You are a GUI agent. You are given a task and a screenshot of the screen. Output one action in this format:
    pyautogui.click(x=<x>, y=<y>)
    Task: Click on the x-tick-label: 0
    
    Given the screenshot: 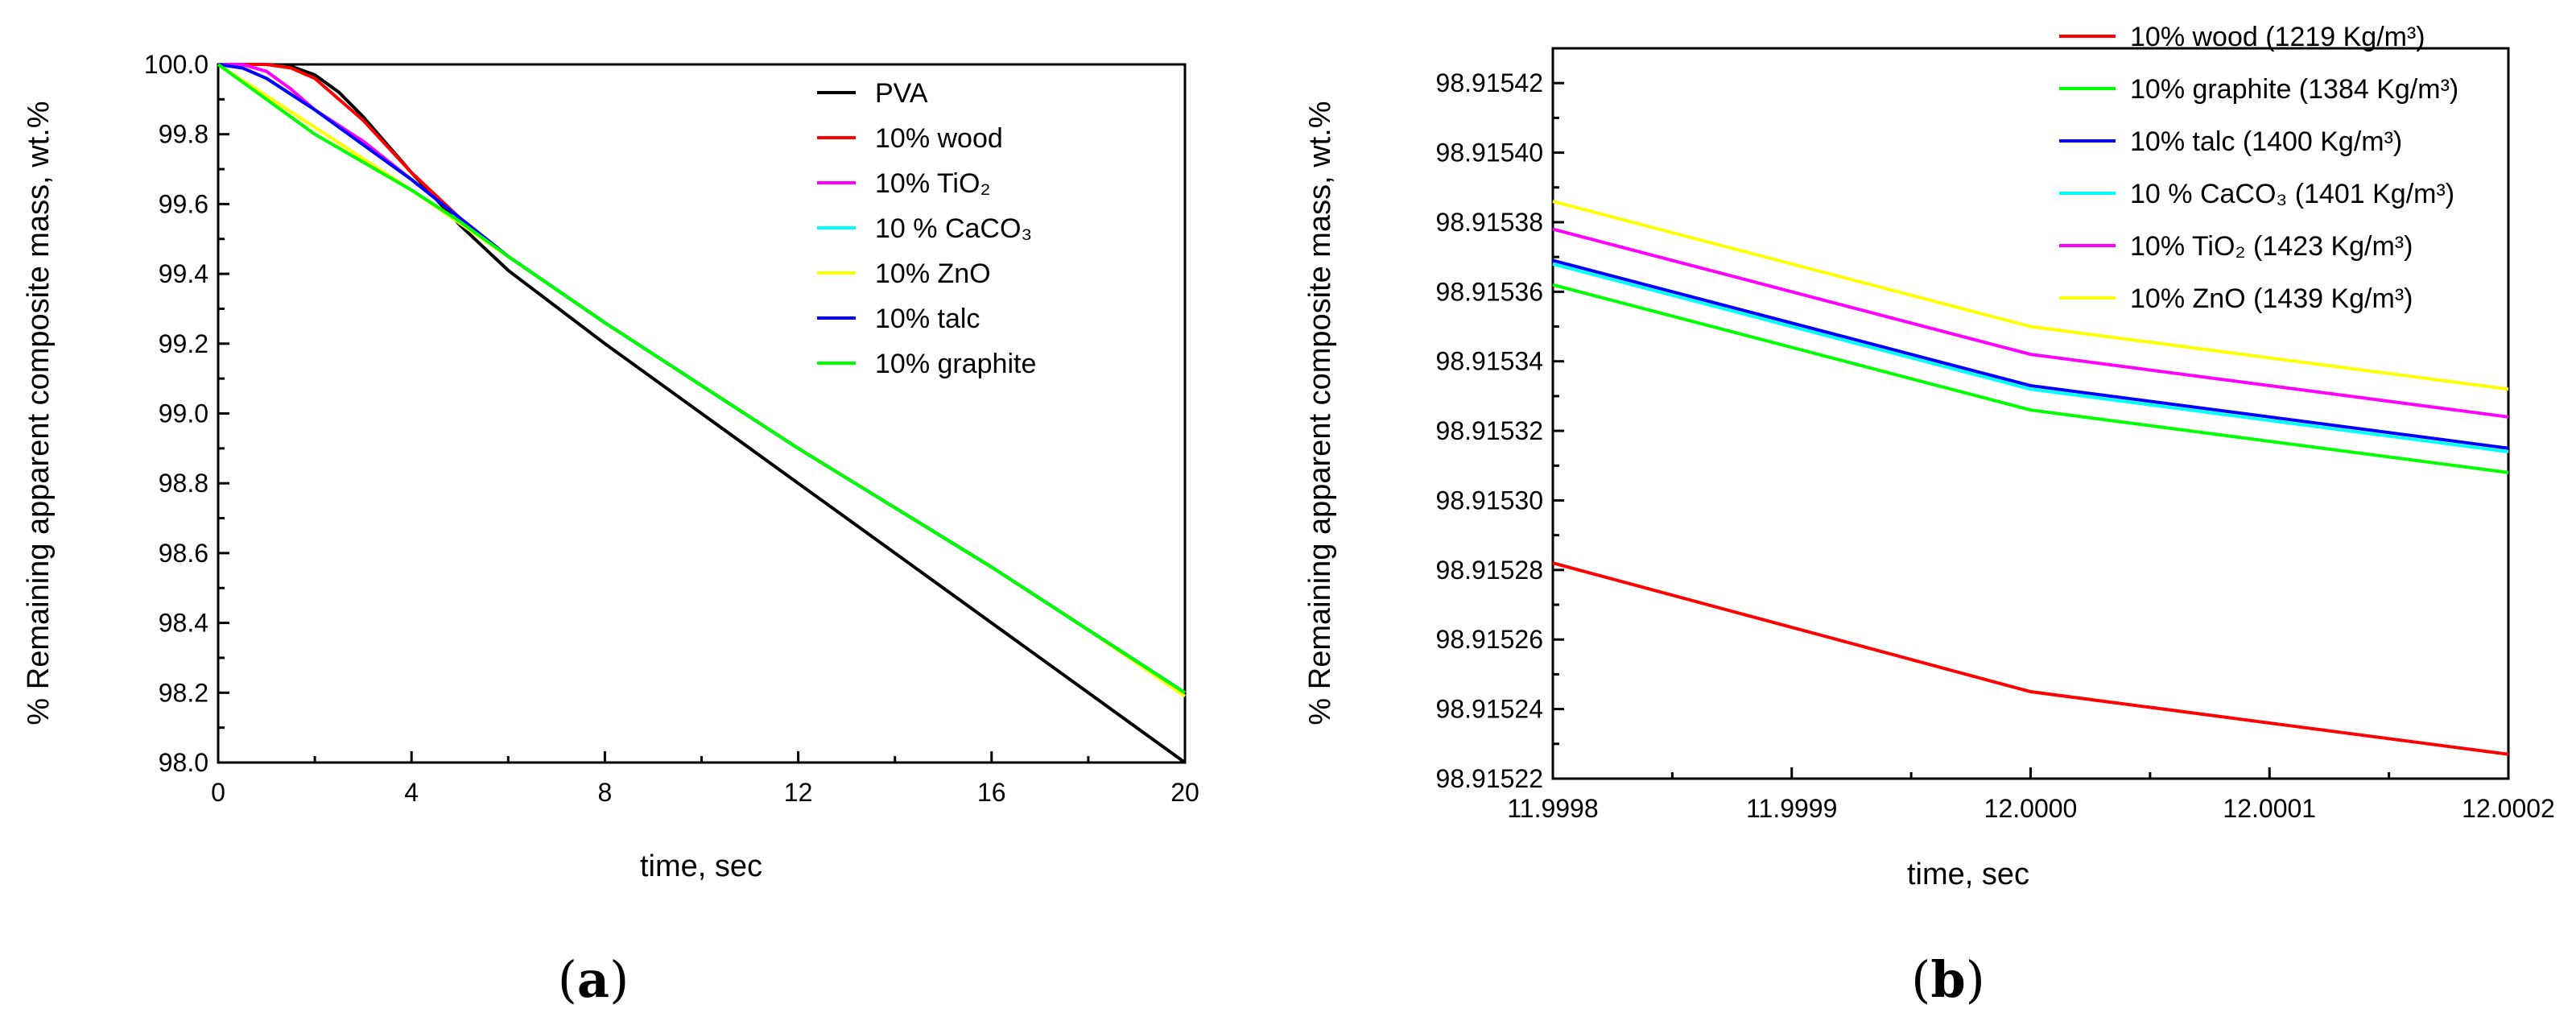 What is the action you would take?
    pyautogui.click(x=218, y=792)
    